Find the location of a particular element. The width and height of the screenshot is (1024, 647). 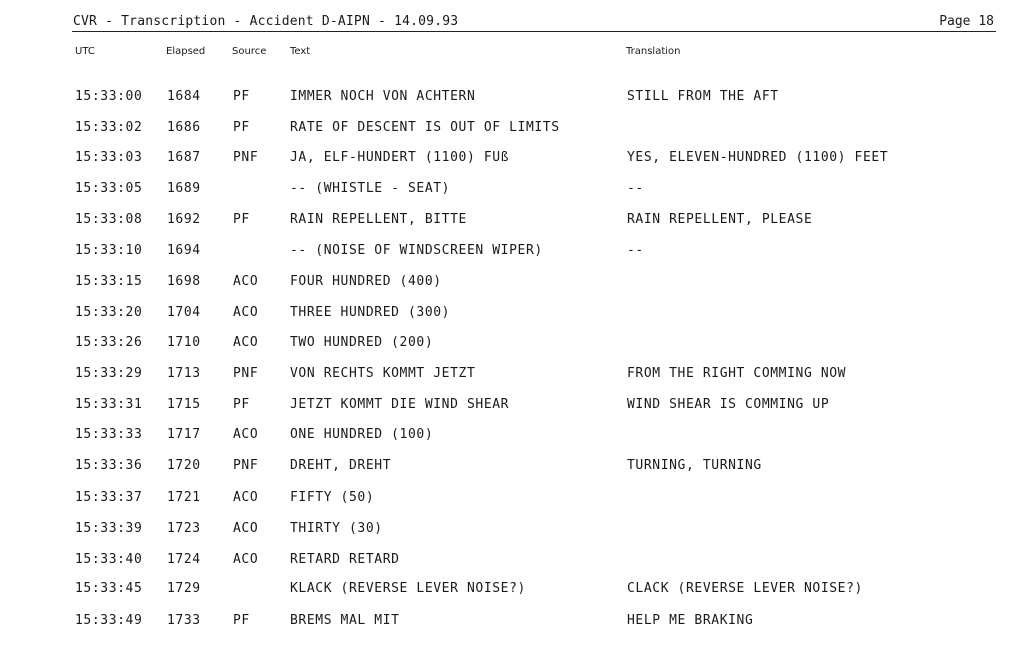

cell-utc: 15:33:31 is located at coordinates (109, 404).